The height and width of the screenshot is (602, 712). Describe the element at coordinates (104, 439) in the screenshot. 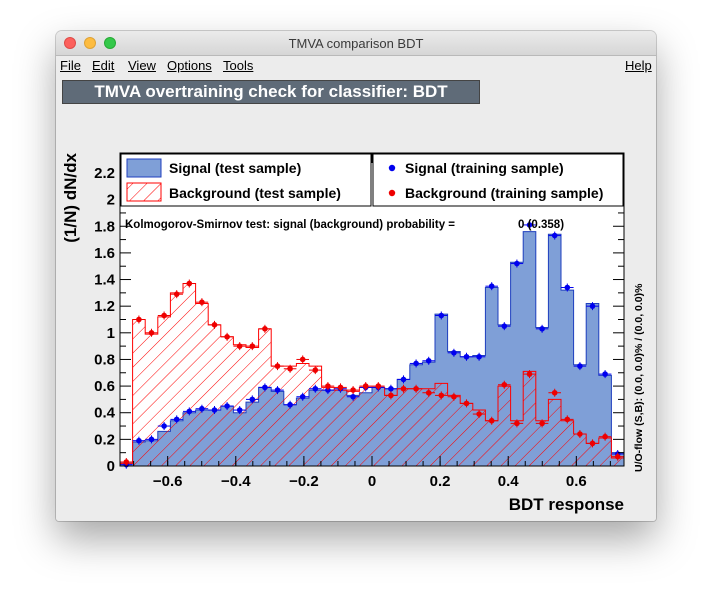

I see `y-tick-label: 0.2` at that location.